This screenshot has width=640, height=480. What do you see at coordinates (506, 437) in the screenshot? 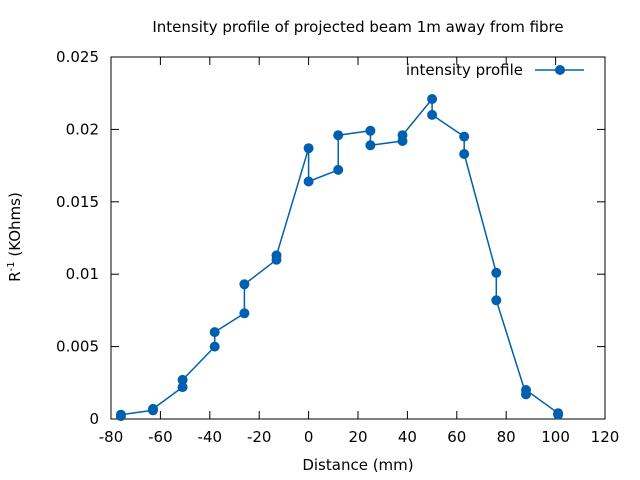
I see `x-tick-label: 80` at bounding box center [506, 437].